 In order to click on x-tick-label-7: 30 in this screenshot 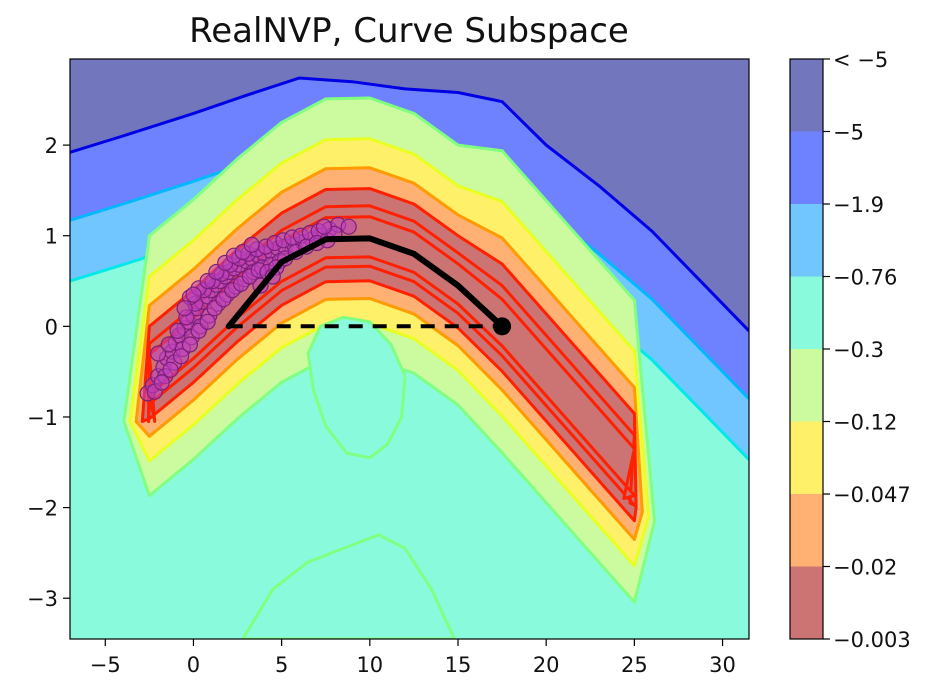, I will do `click(722, 665)`.